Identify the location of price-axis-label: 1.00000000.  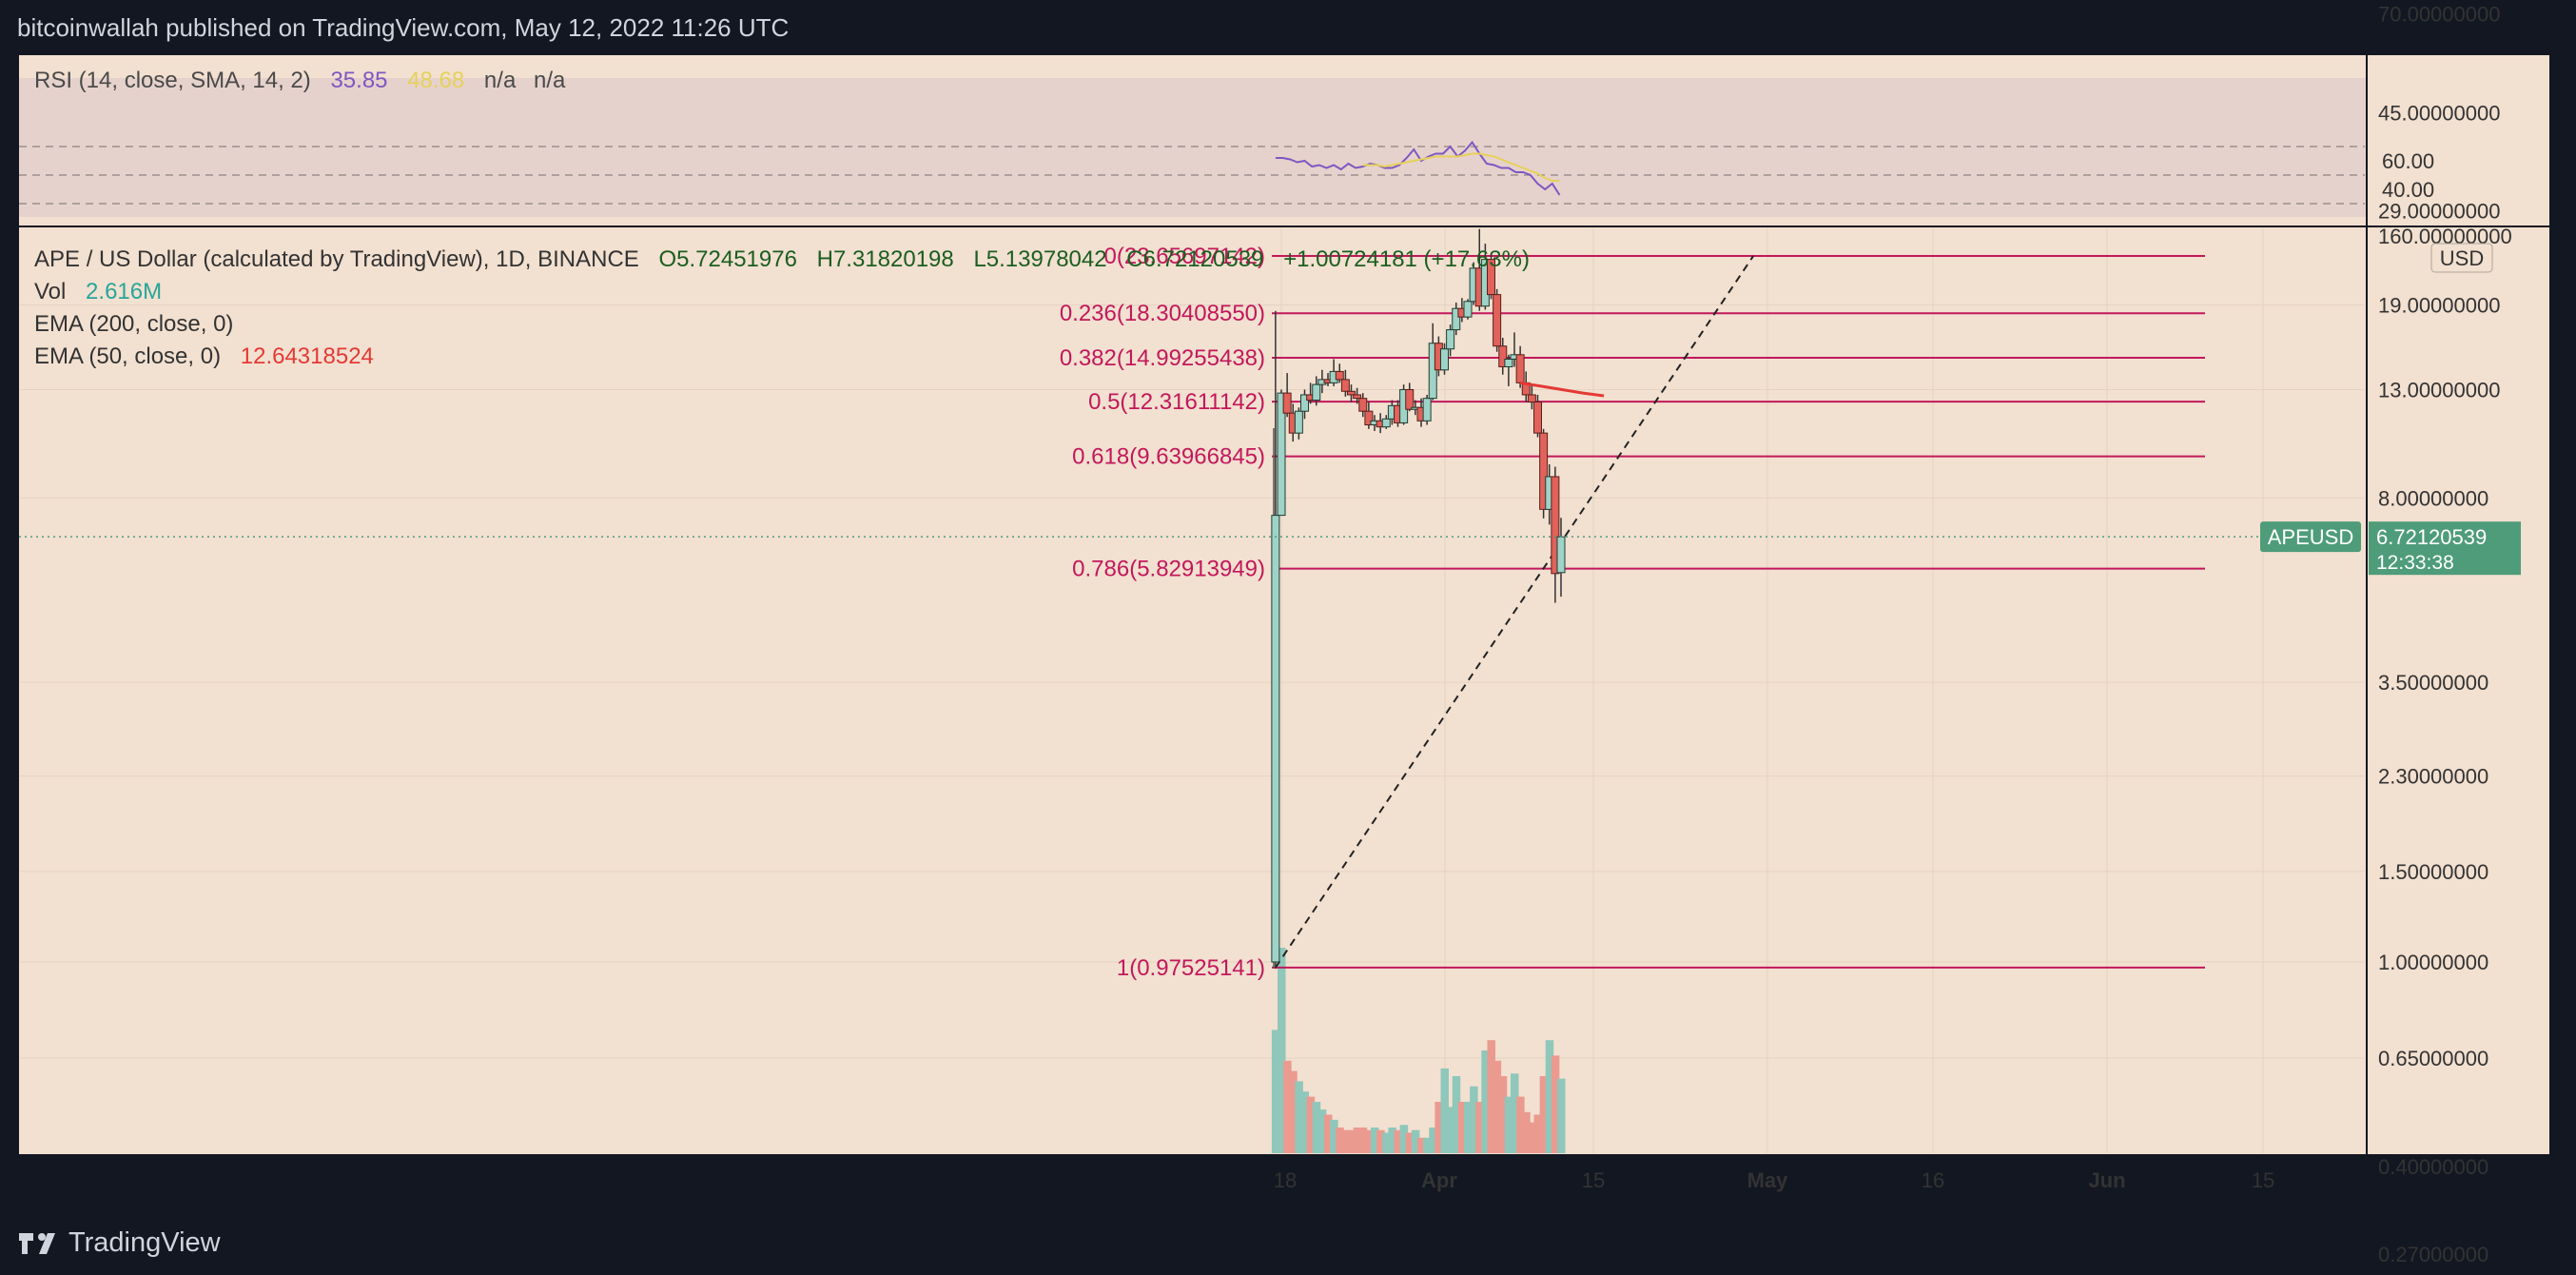
(2433, 963).